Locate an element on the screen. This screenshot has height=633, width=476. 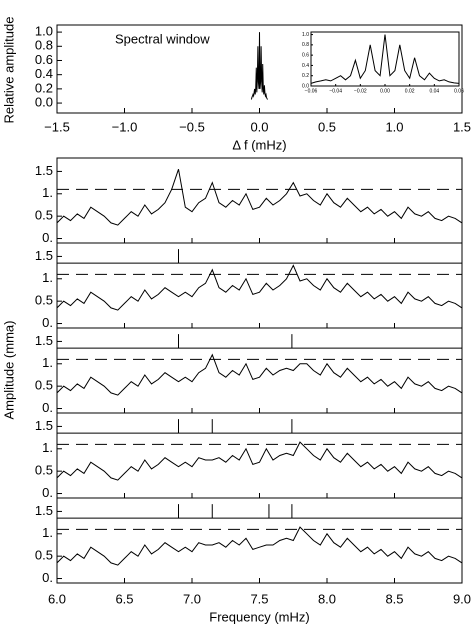
x-tick-label: −0.02 is located at coordinates (360, 91).